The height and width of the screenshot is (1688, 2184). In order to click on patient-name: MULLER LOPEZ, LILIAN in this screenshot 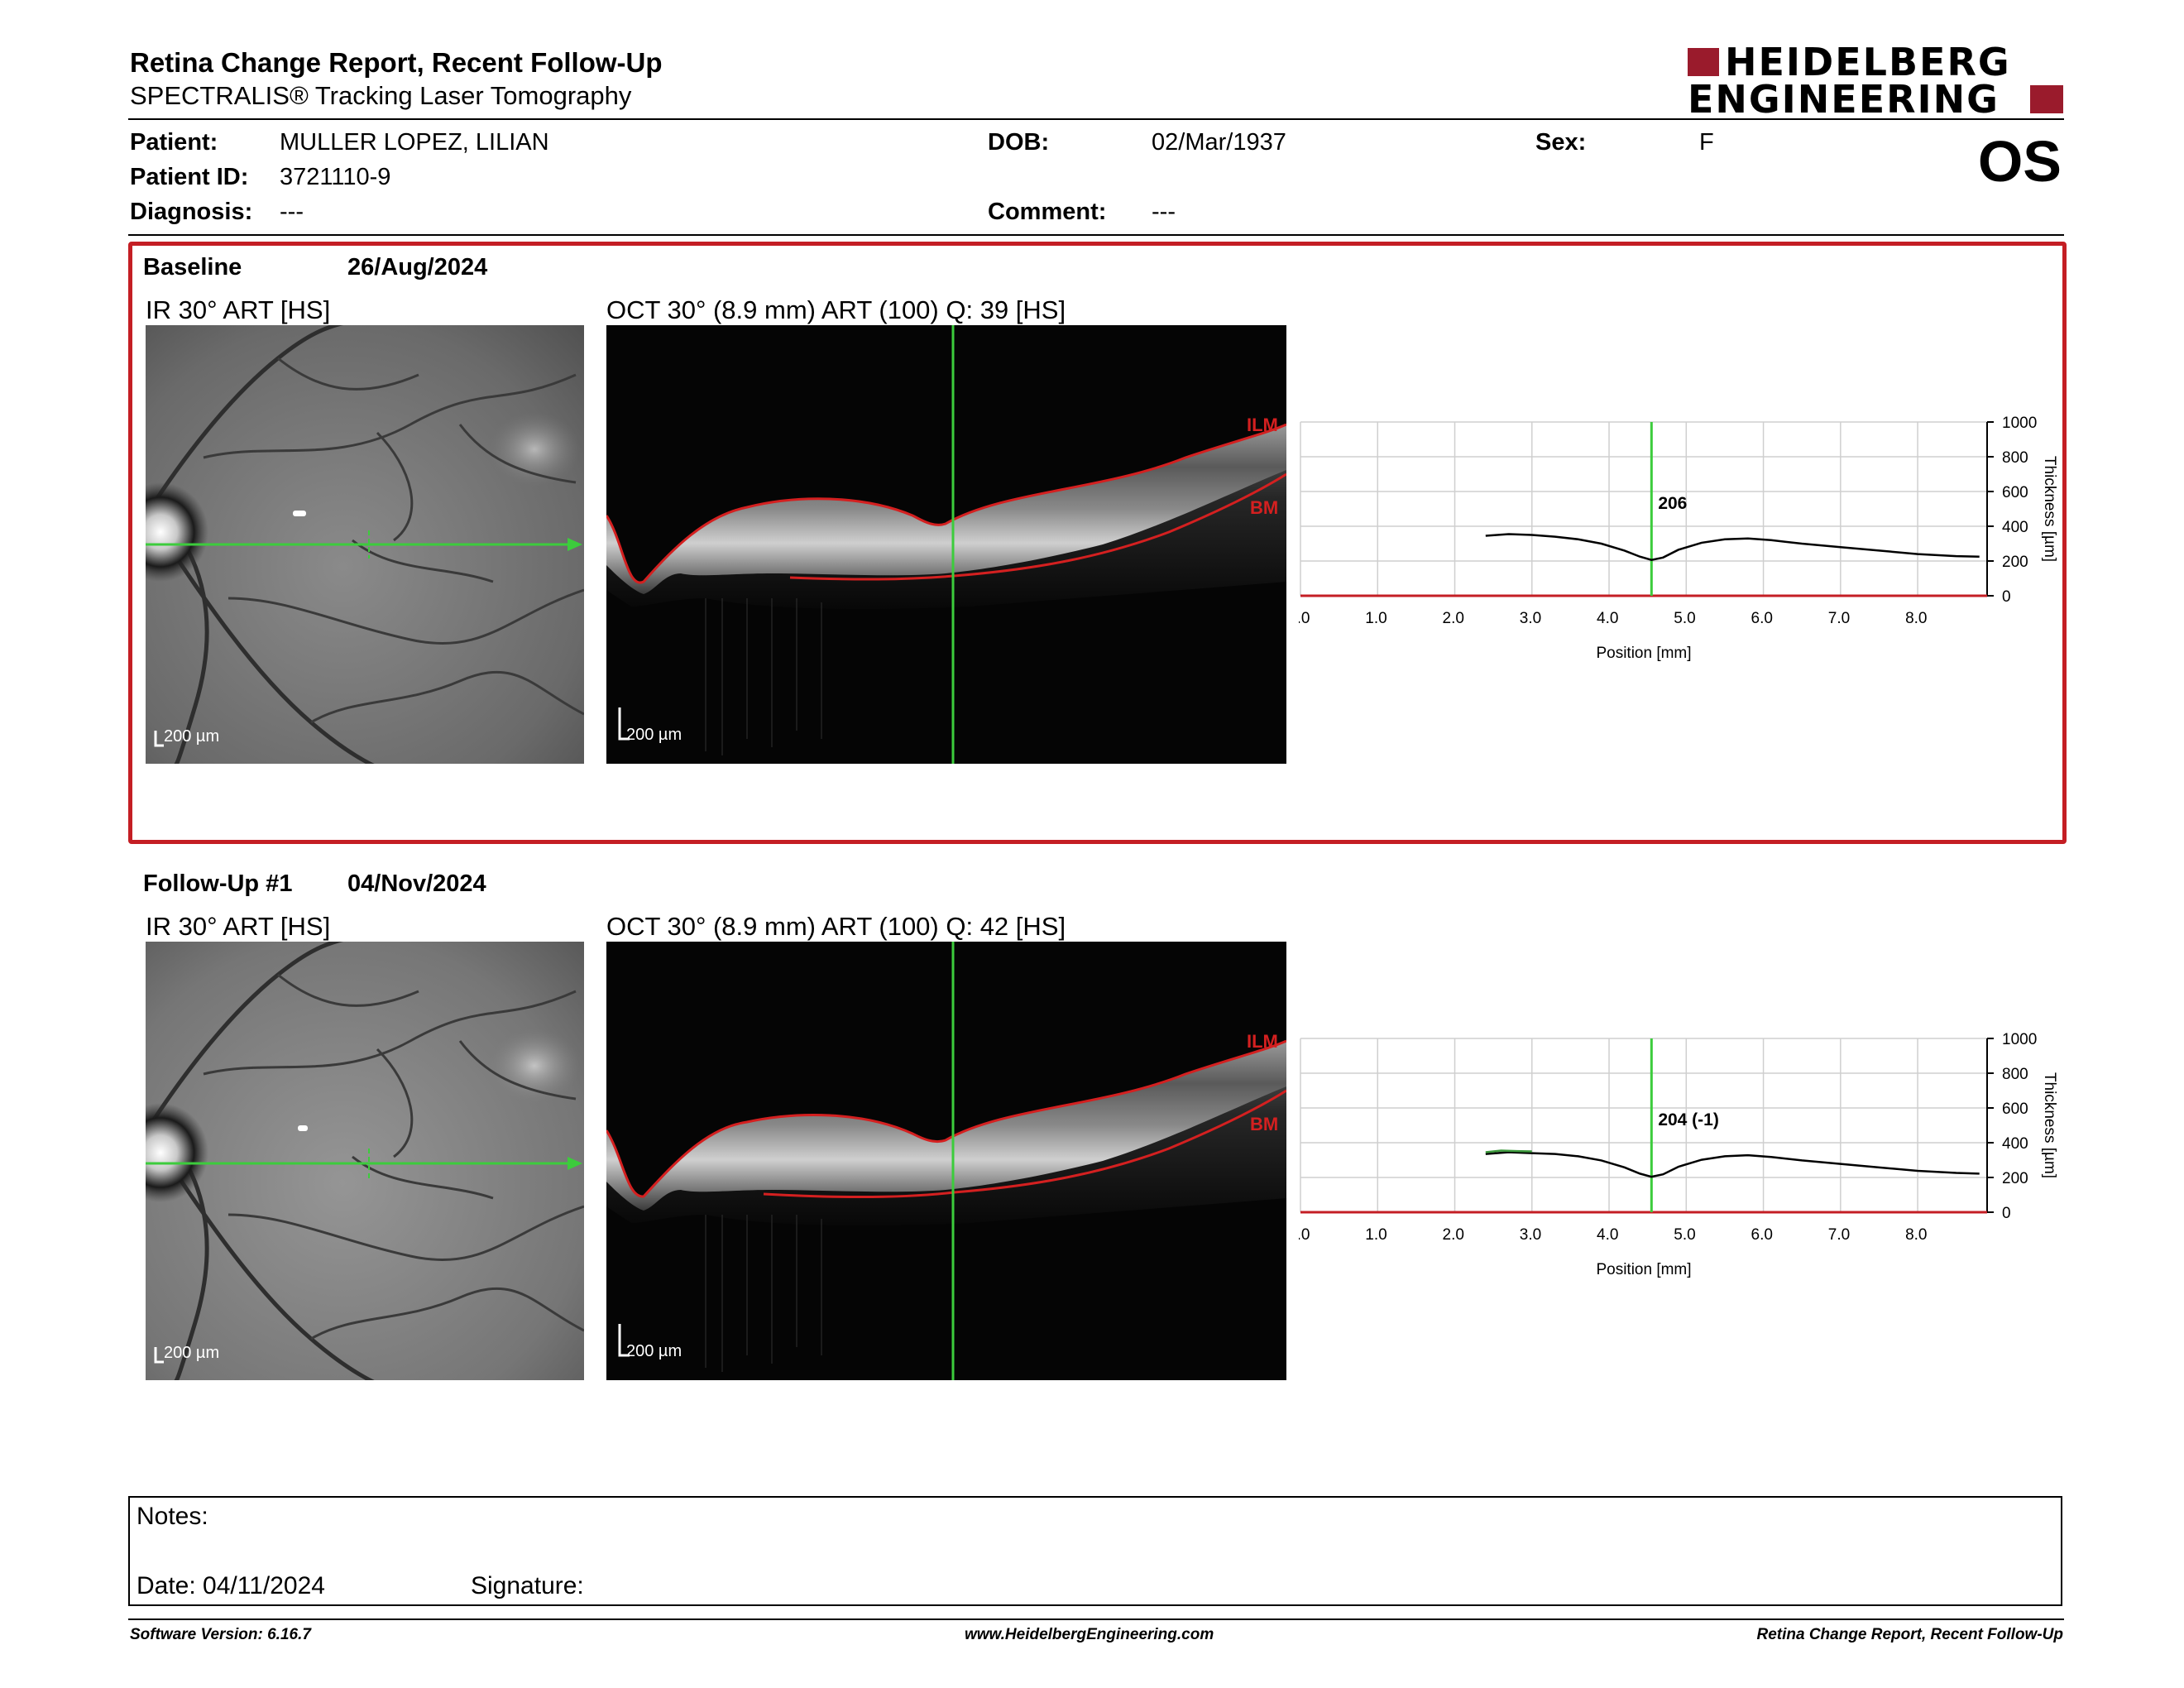, I will do `click(414, 142)`.